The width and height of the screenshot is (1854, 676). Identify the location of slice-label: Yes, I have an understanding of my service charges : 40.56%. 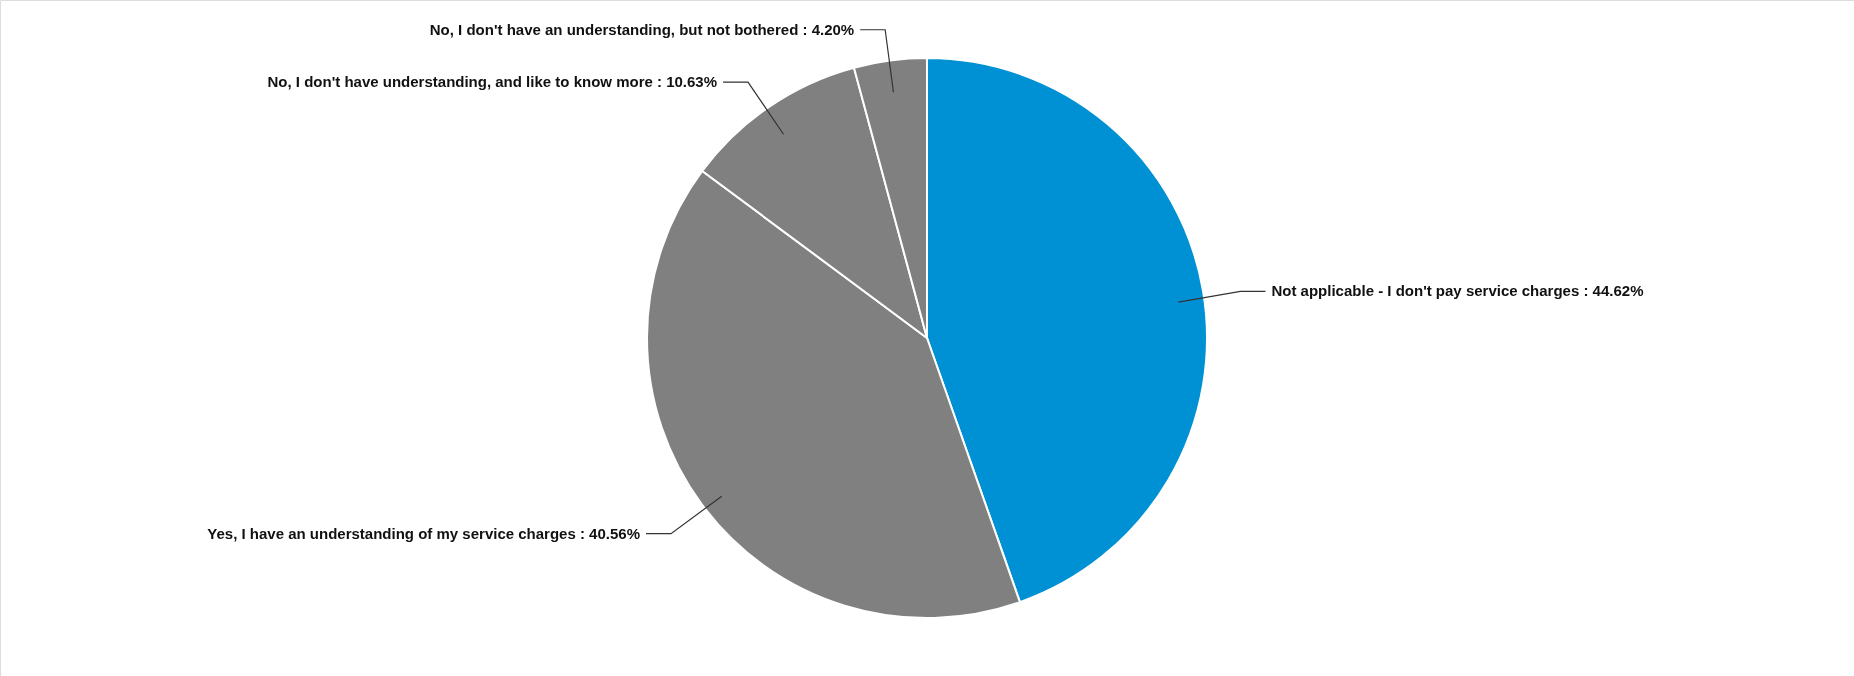
(423, 533).